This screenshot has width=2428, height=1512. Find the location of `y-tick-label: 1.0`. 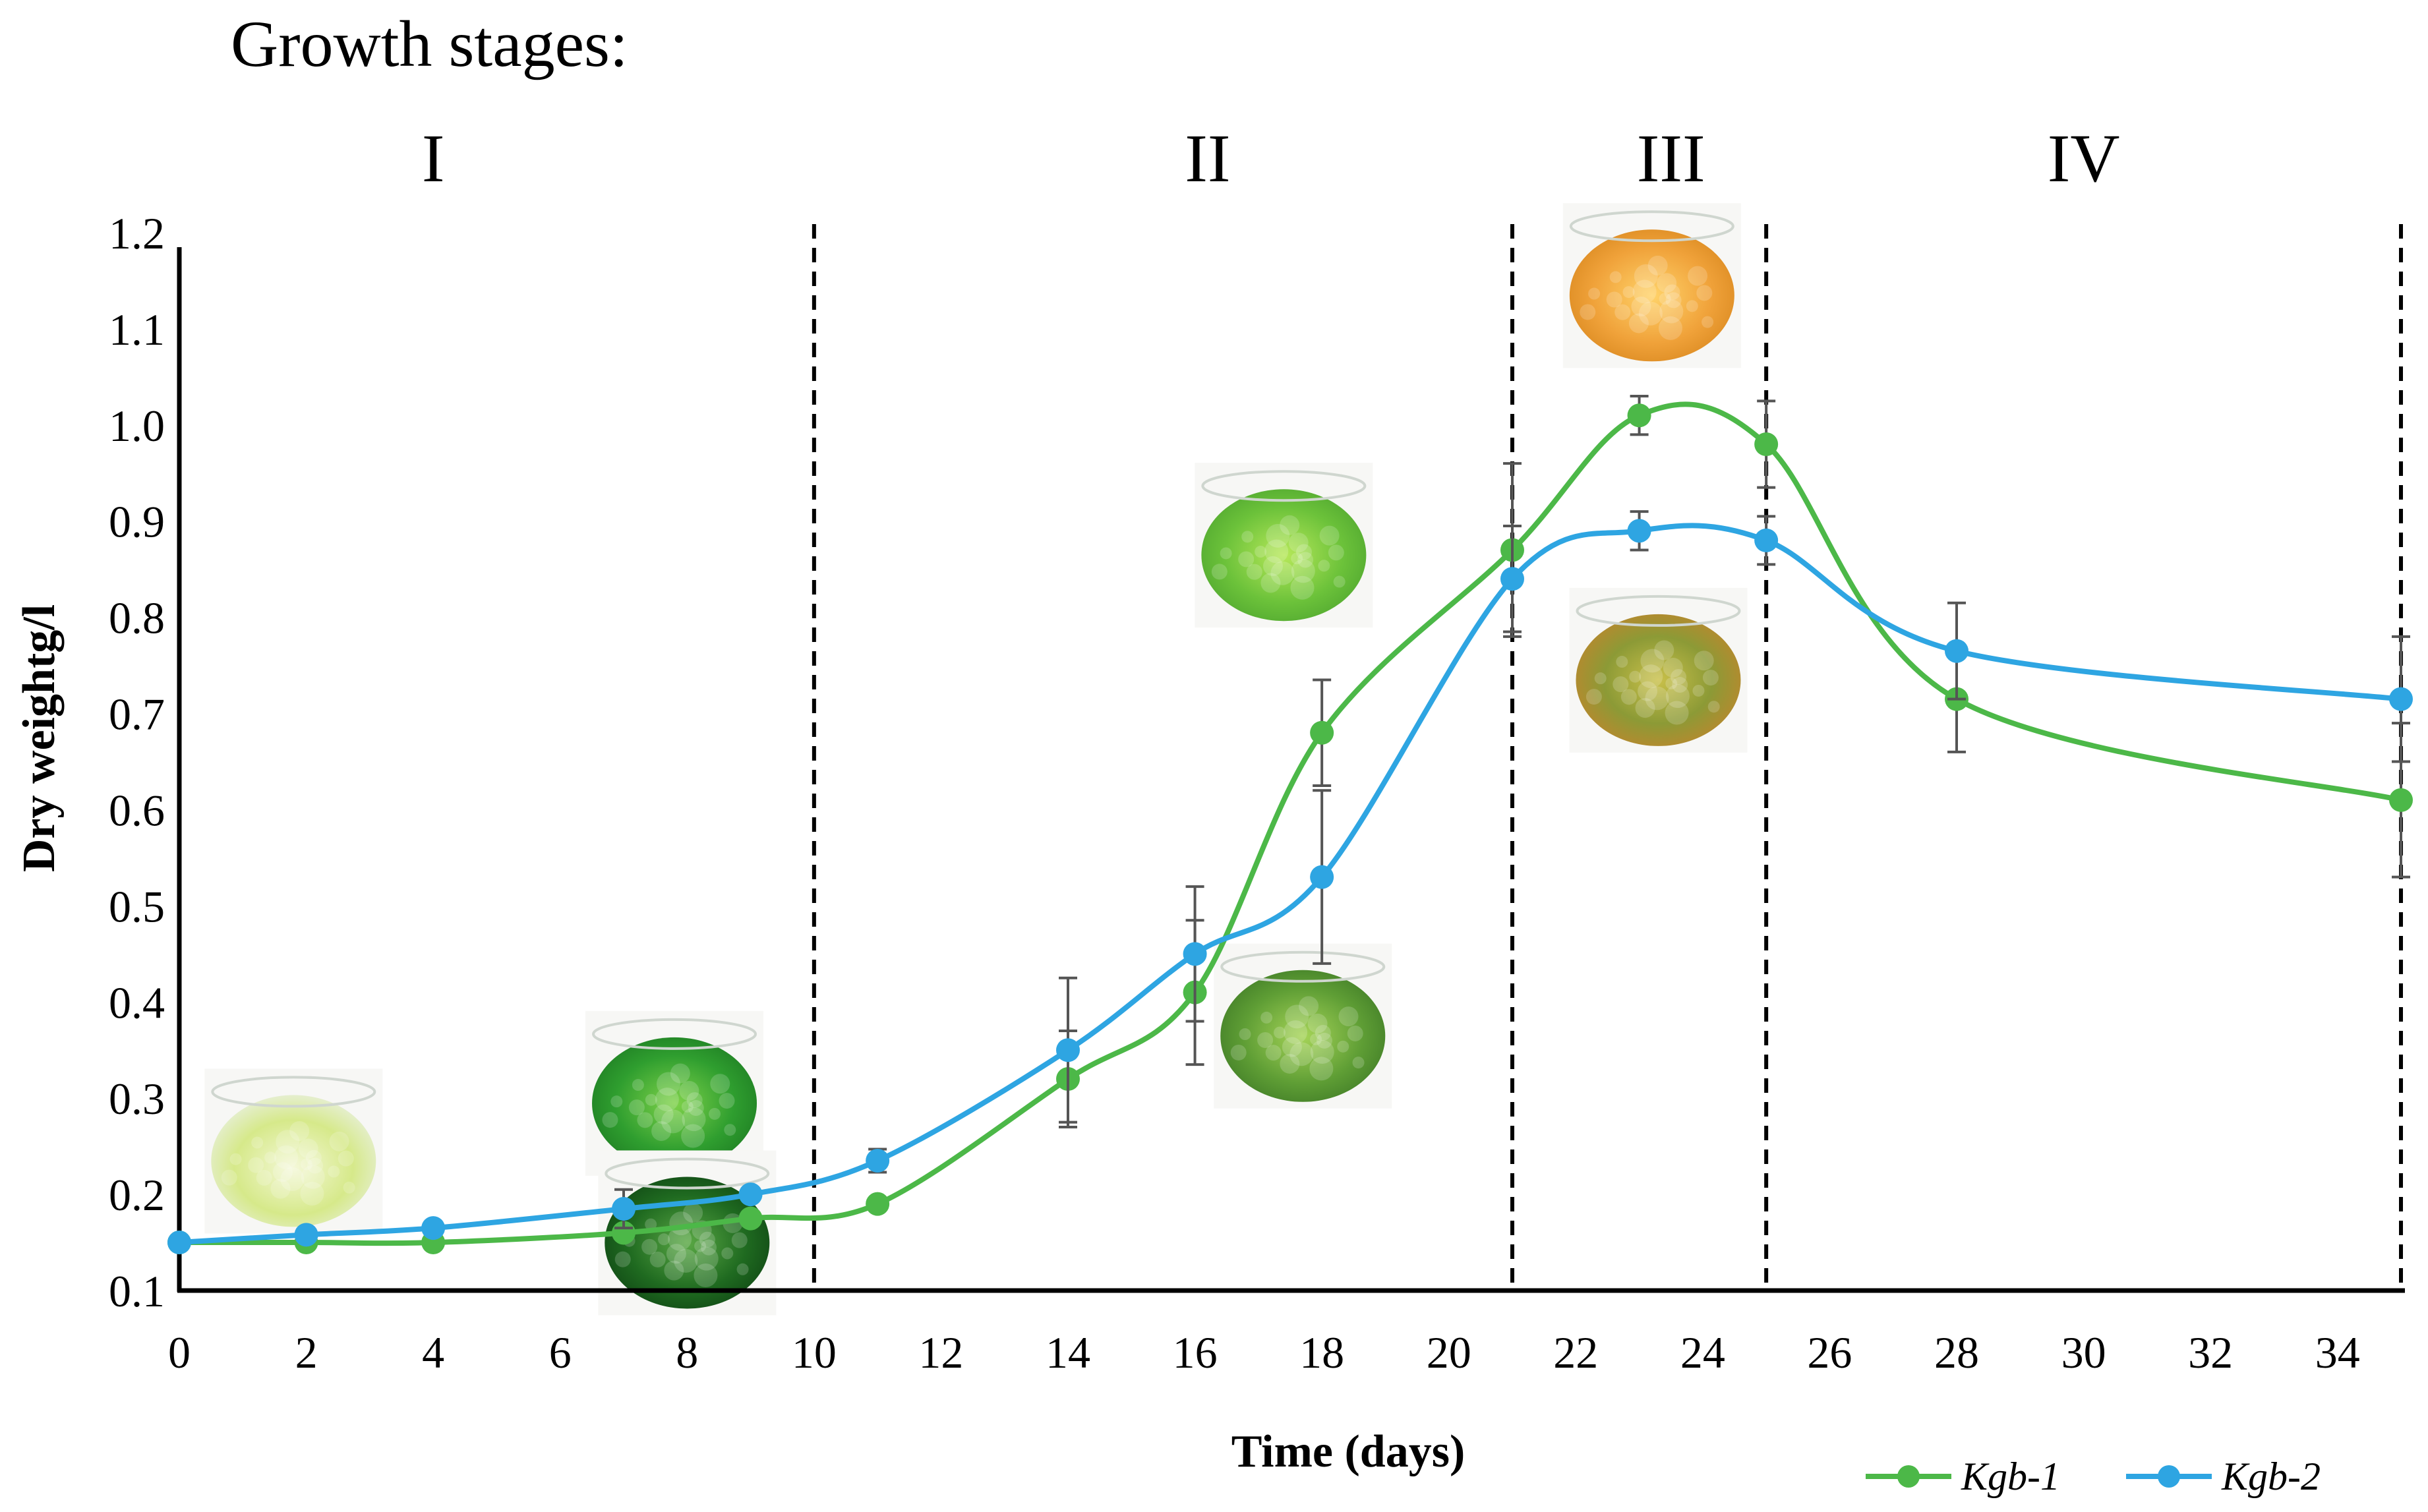

y-tick-label: 1.0 is located at coordinates (137, 426).